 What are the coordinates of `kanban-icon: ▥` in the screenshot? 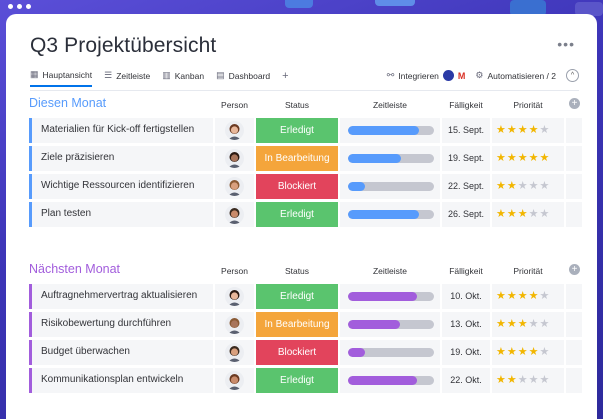 It's located at (166, 75).